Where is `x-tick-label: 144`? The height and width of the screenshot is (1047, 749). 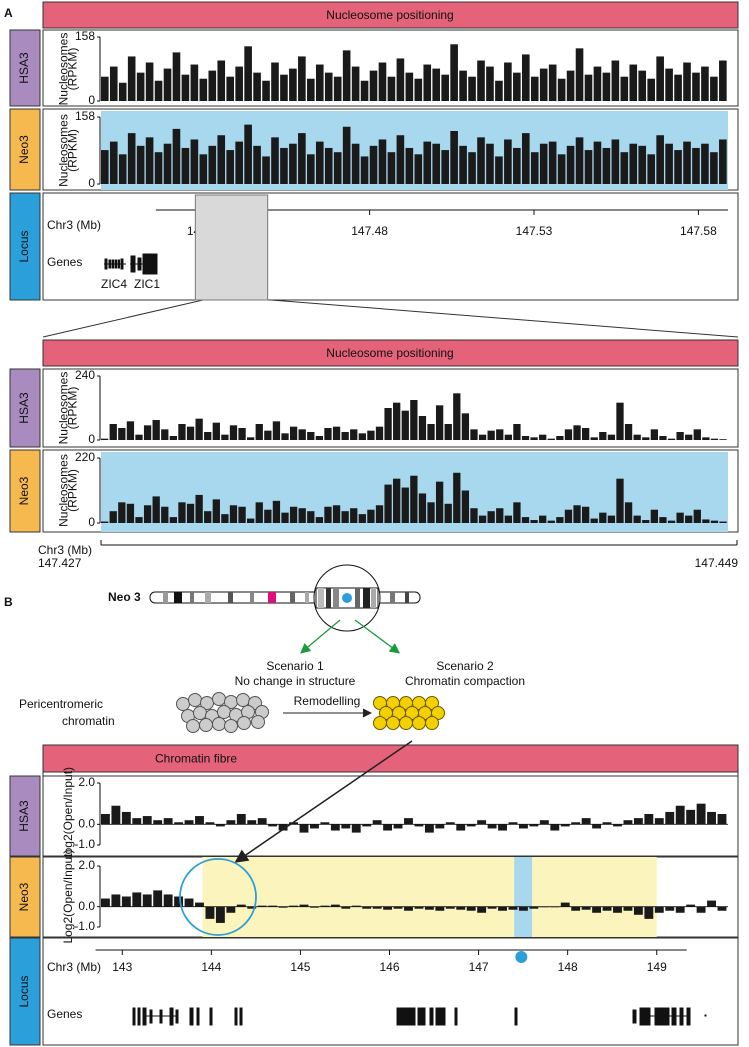
x-tick-label: 144 is located at coordinates (211, 967).